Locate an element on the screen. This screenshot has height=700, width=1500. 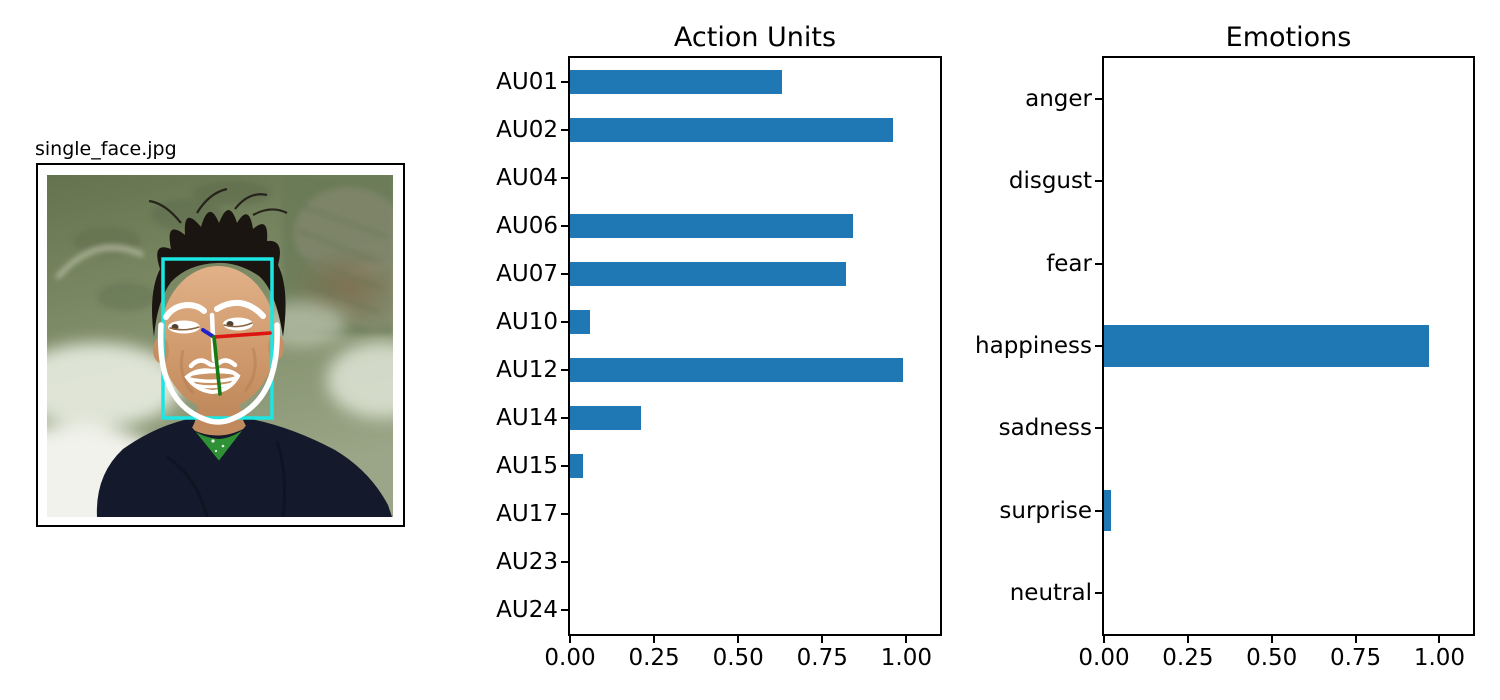
ytick-label-disgust: disgust is located at coordinates (1050, 181).